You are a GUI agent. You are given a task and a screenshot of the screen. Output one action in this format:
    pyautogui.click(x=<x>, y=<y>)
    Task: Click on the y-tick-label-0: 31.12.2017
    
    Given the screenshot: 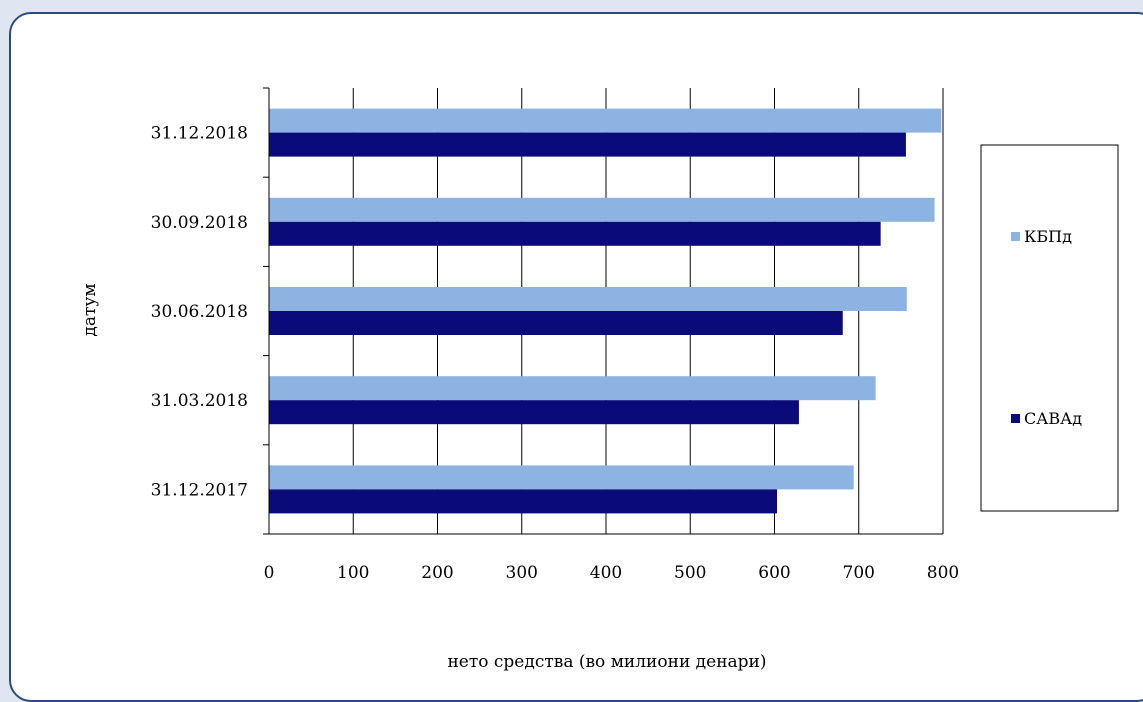 What is the action you would take?
    pyautogui.click(x=199, y=490)
    